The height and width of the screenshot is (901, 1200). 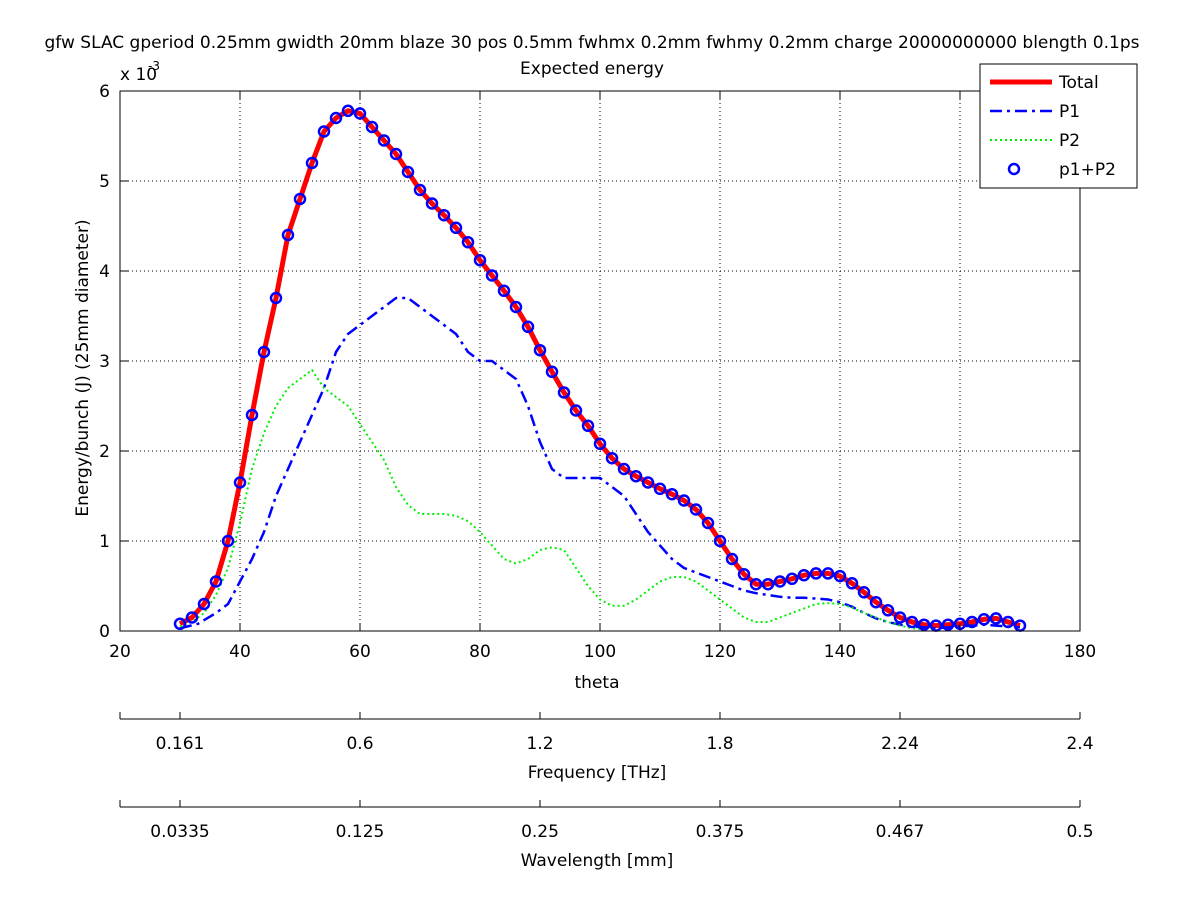 I want to click on x-tick-label: 40, so click(x=240, y=652).